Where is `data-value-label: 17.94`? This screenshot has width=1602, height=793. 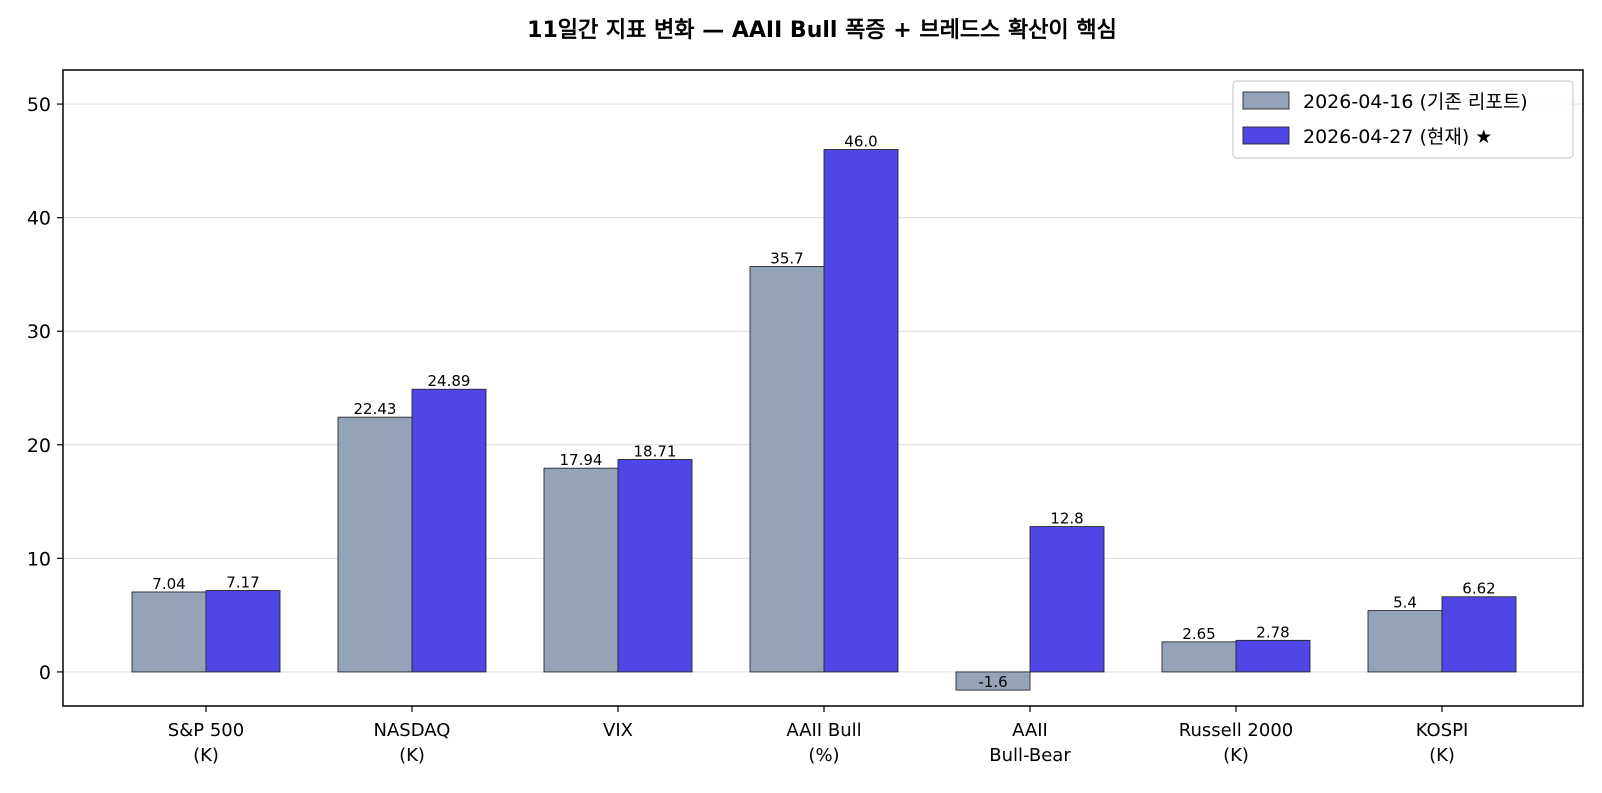
data-value-label: 17.94 is located at coordinates (581, 460).